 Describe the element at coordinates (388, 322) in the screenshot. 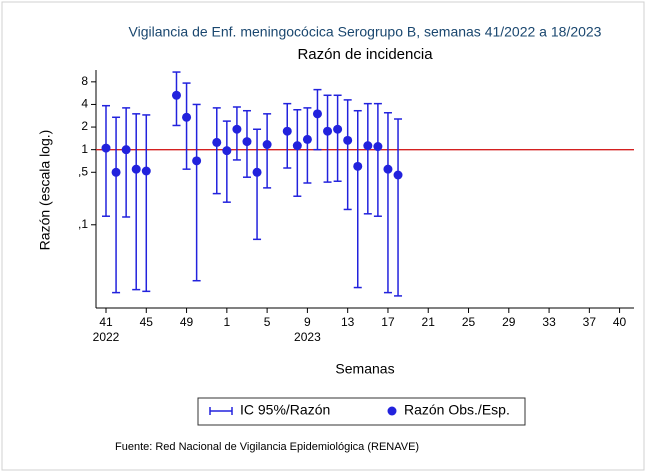

I see `x-tick-label: 17` at that location.